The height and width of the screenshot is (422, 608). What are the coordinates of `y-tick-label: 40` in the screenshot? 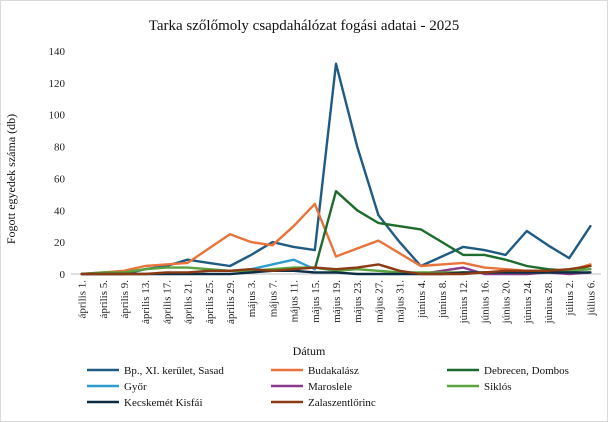 It's located at (60, 211).